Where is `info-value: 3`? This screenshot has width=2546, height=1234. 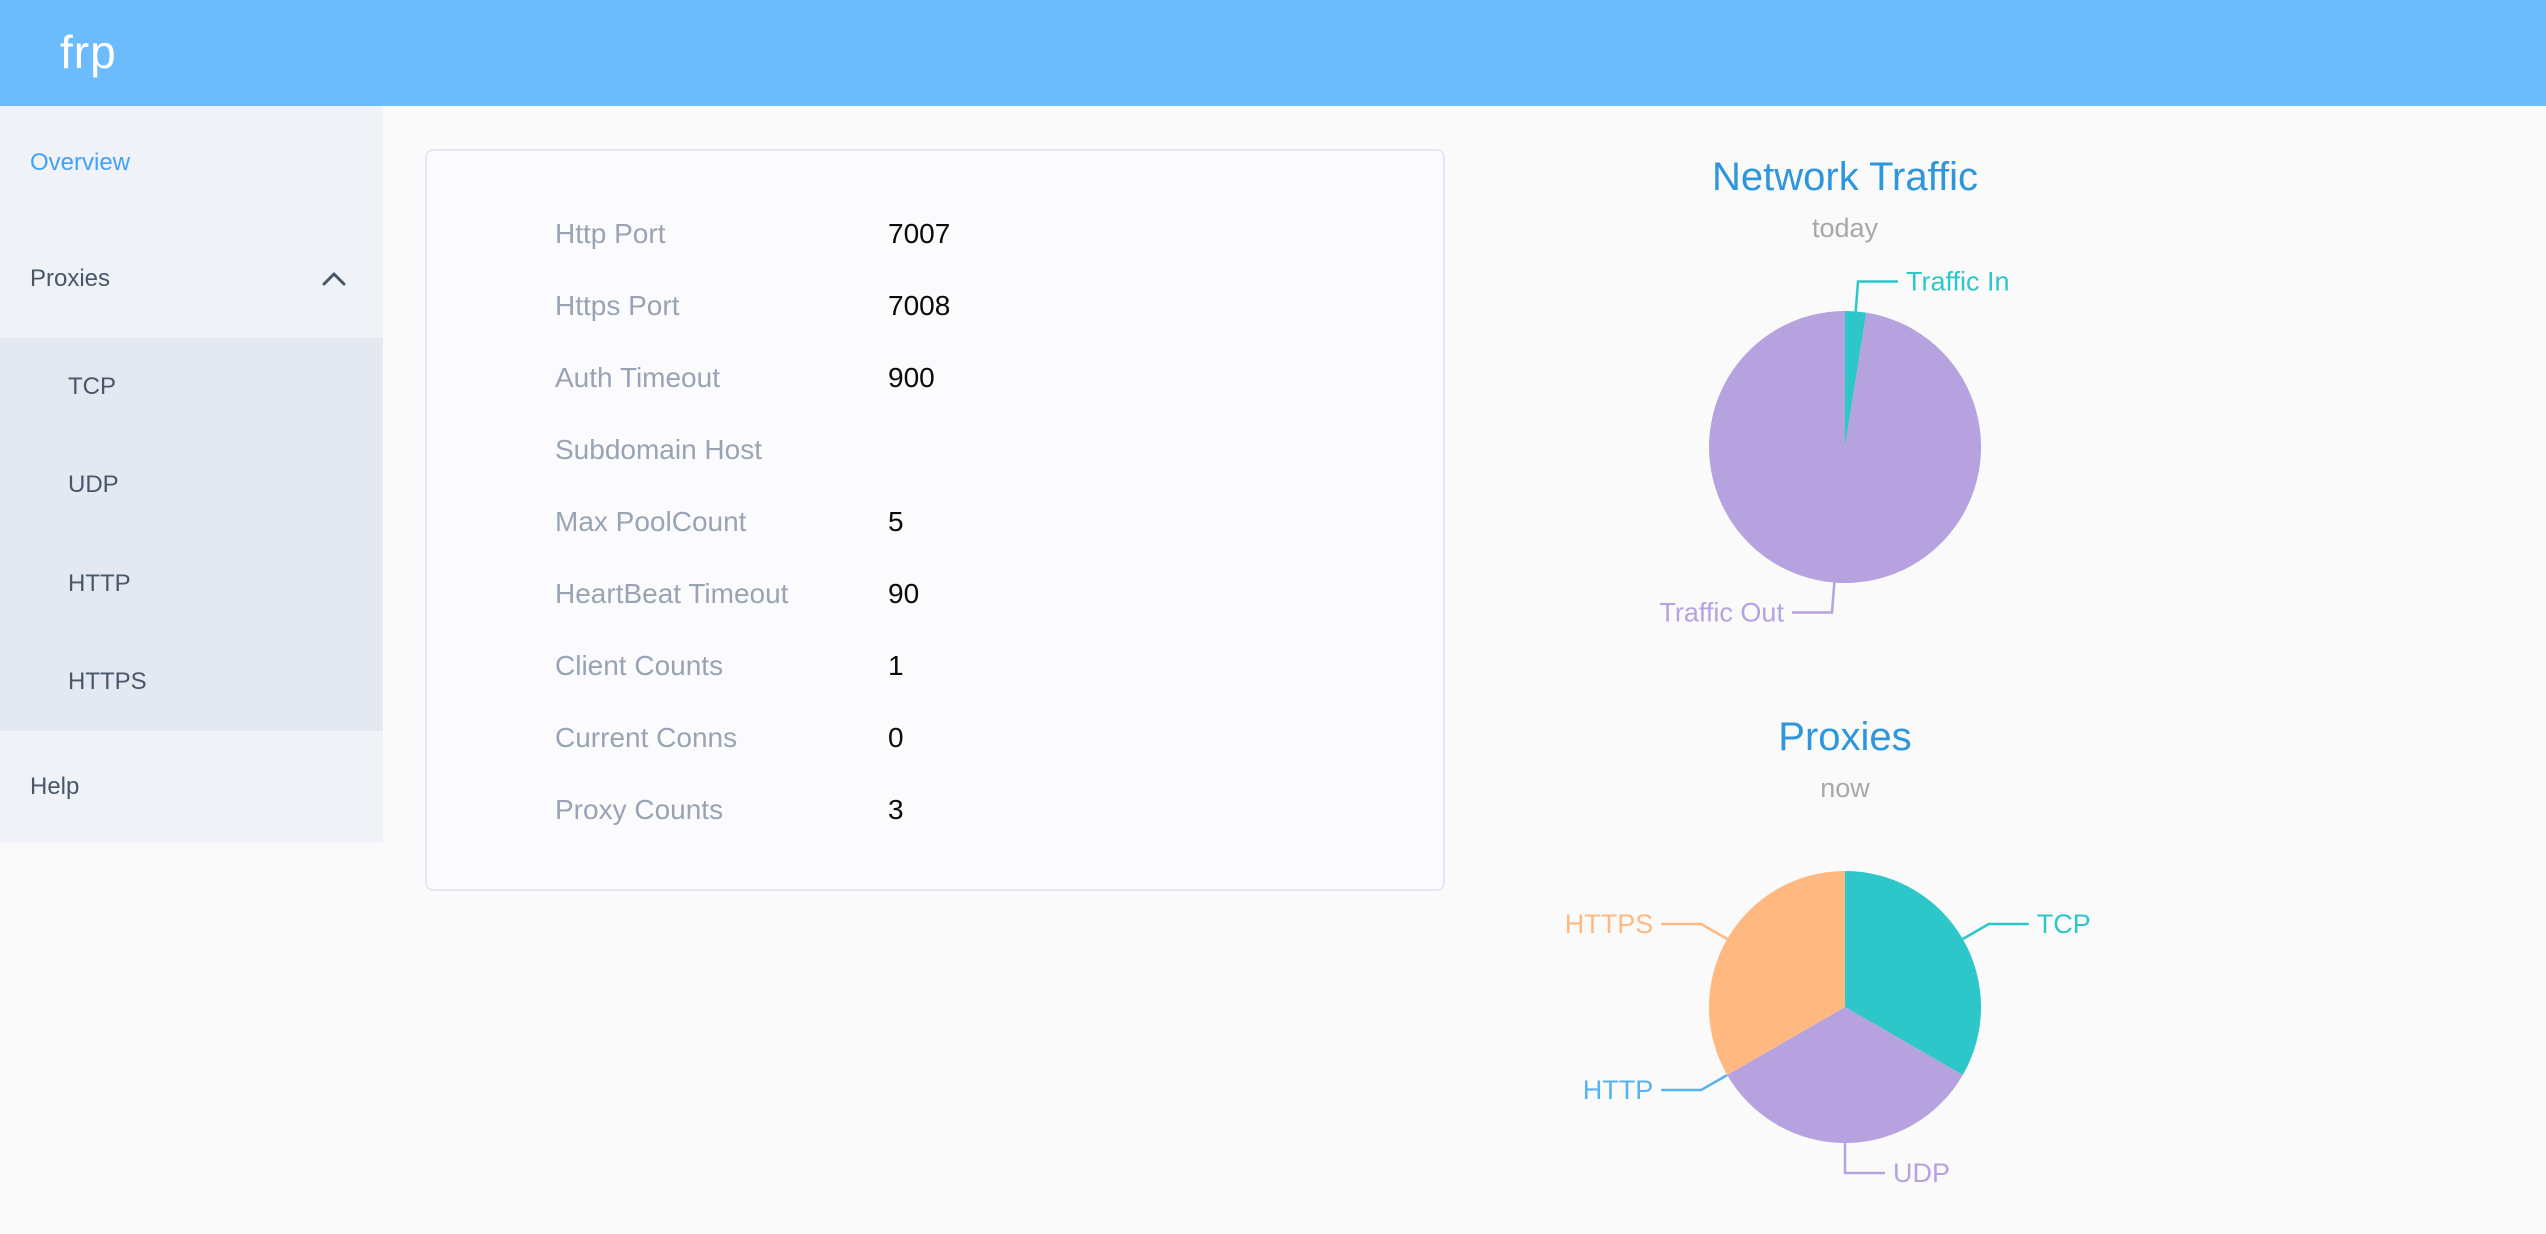 info-value: 3 is located at coordinates (896, 809).